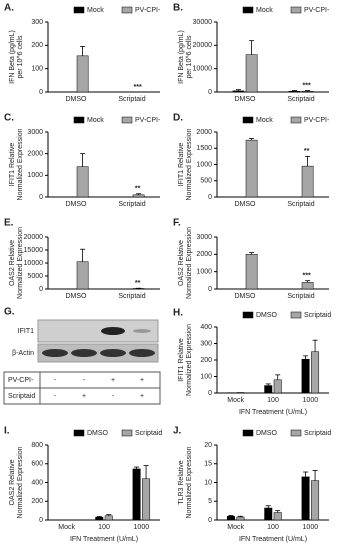 The height and width of the screenshot is (550, 337). I want to click on y-tick-label: 600, so click(37, 464).